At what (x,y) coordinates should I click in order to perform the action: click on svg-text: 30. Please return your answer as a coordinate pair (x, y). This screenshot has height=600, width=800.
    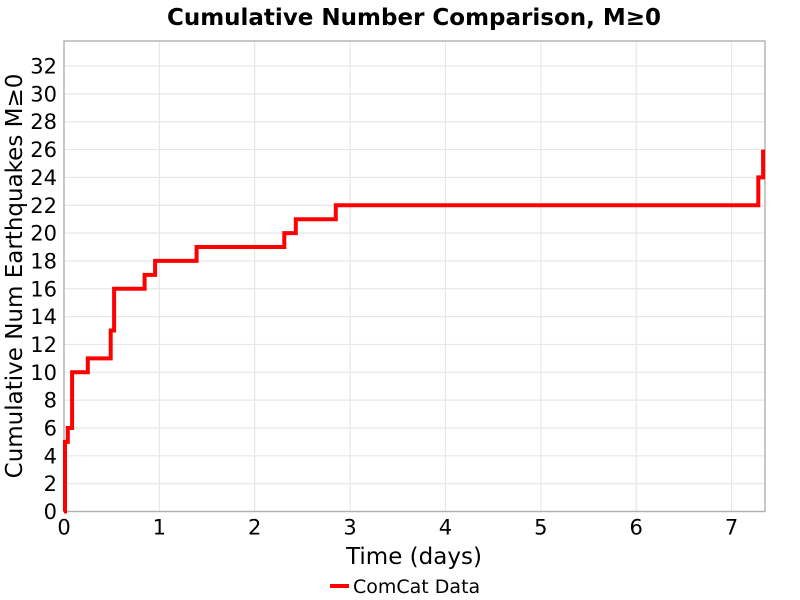
    Looking at the image, I should click on (43, 94).